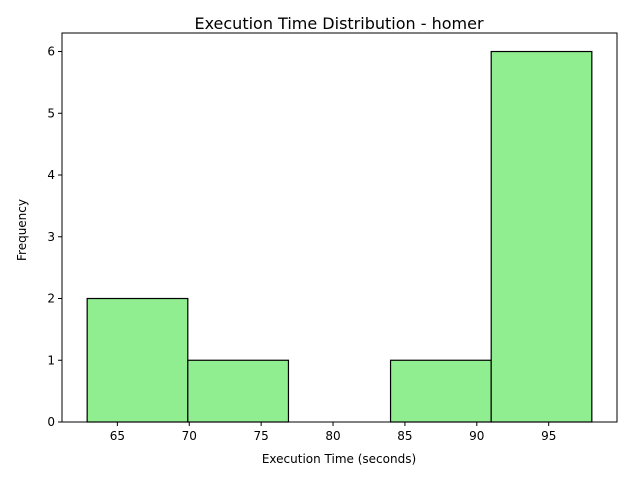  Describe the element at coordinates (51, 422) in the screenshot. I see `y-tick-label: 0` at that location.